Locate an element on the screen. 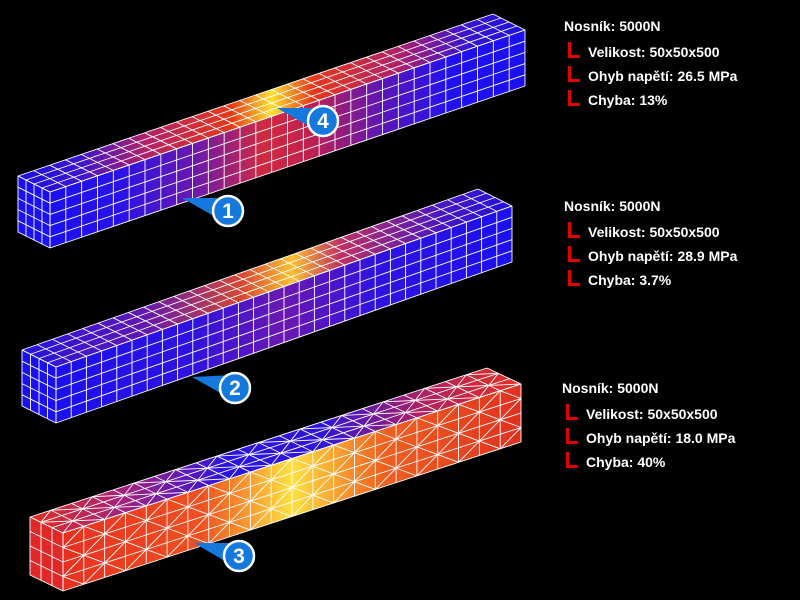  beam-1-marker: 1 is located at coordinates (213, 211).